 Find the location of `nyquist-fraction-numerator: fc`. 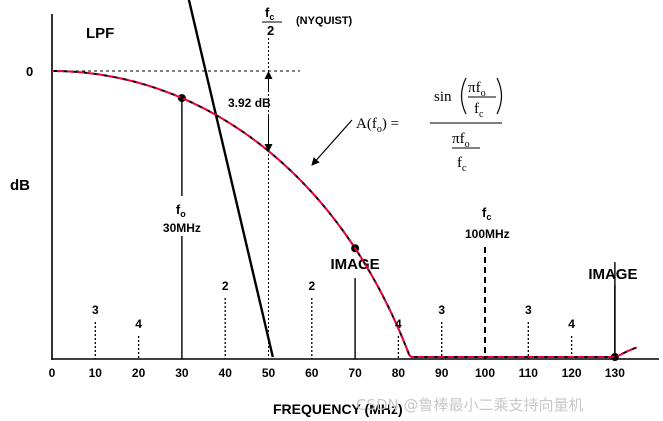

nyquist-fraction-numerator: fc is located at coordinates (269, 13).